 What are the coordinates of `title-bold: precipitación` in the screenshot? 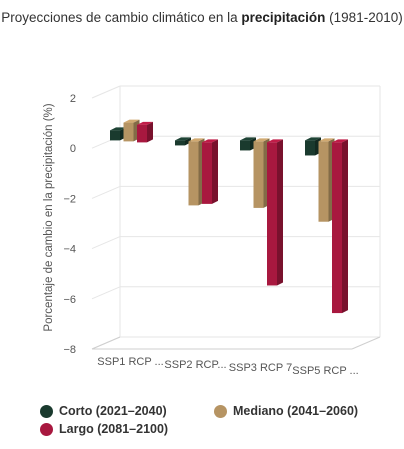 It's located at (283, 17).